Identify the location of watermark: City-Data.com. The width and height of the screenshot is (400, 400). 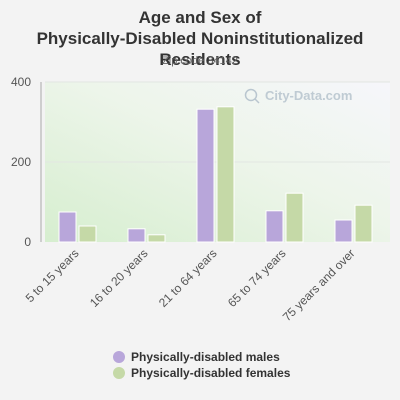
(298, 96).